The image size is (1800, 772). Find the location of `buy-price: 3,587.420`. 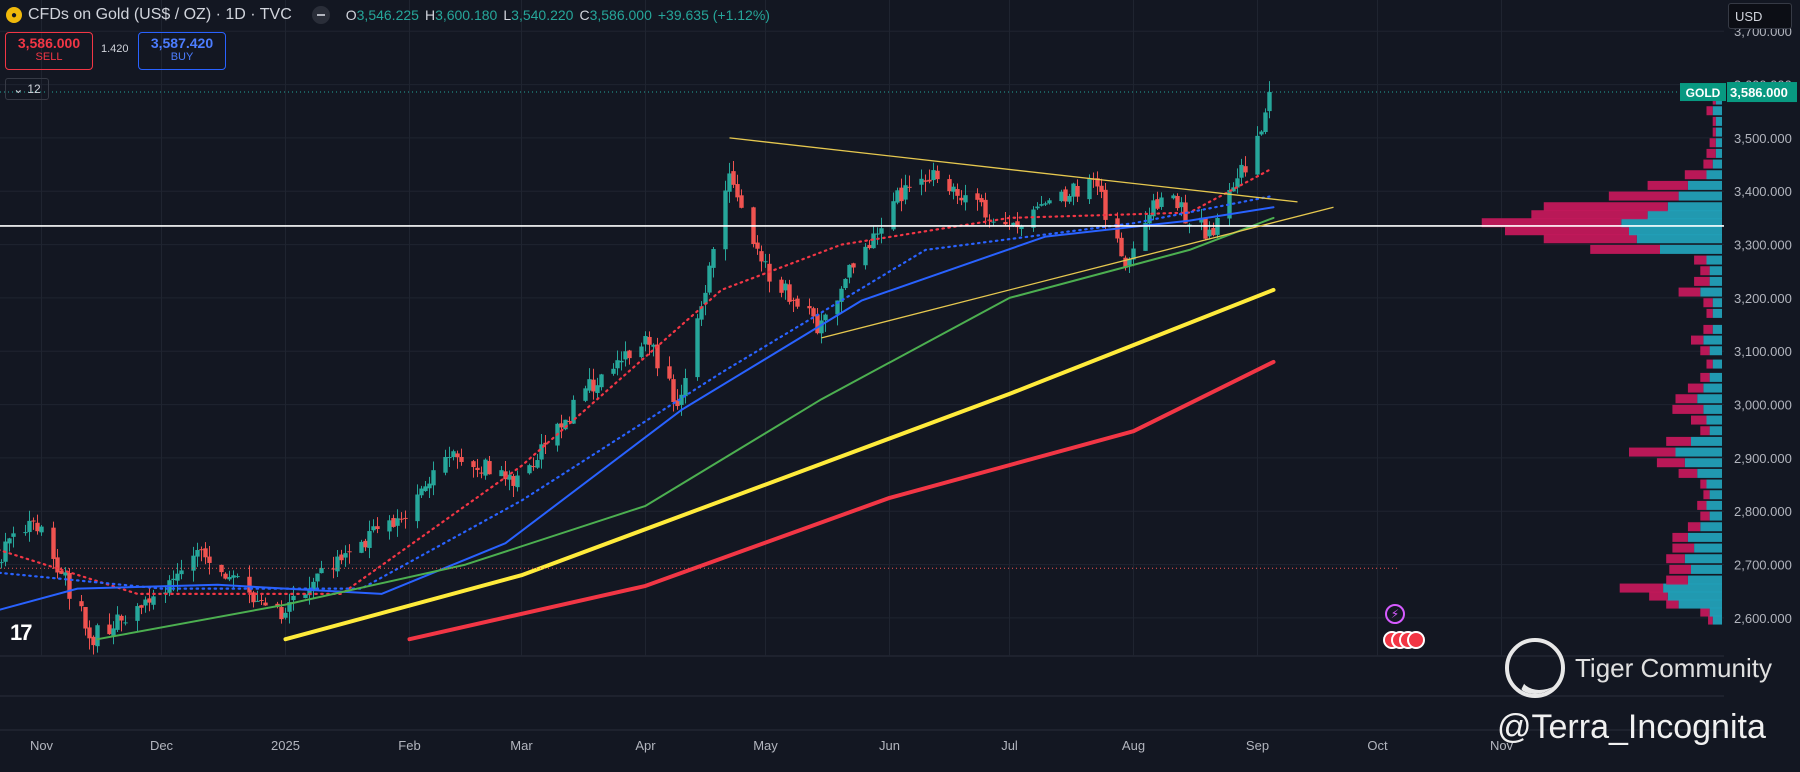

buy-price: 3,587.420 is located at coordinates (182, 43).